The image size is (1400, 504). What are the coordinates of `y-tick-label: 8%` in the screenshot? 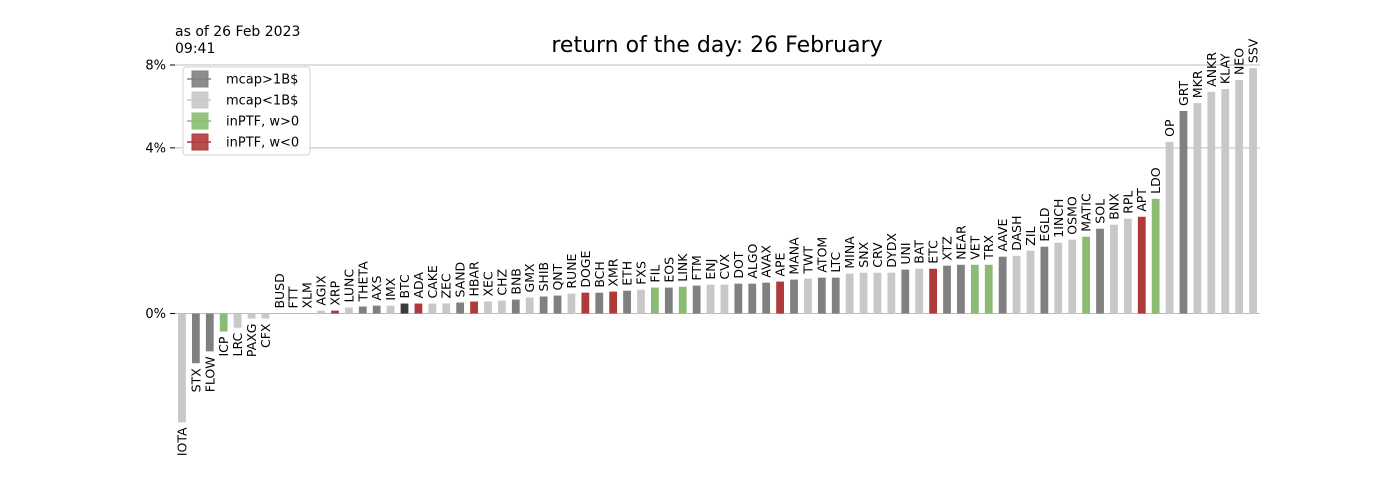 It's located at (155, 66).